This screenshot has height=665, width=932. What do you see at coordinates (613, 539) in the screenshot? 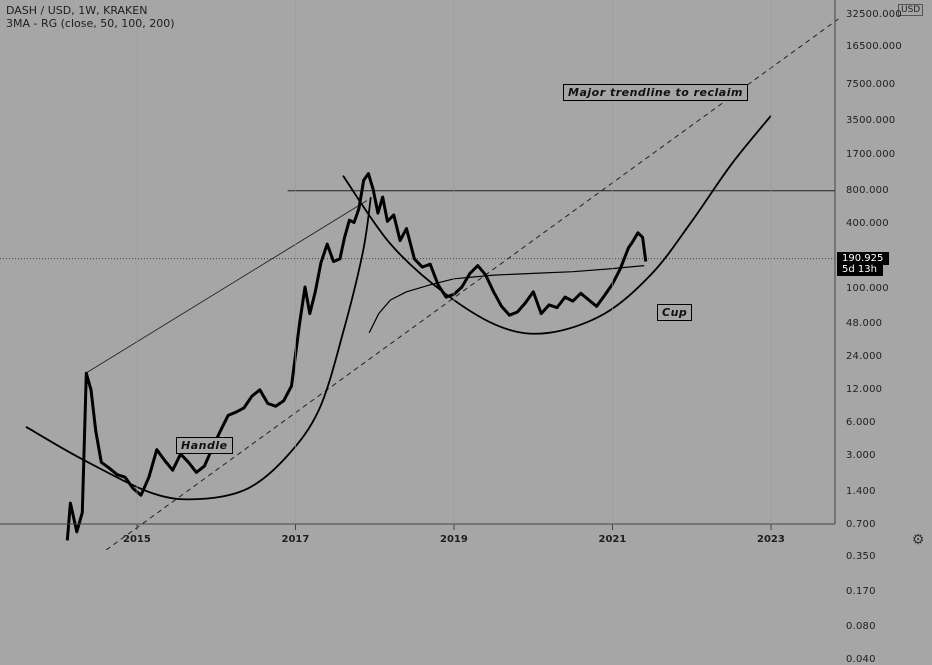
I see `time-tick-label: 2021` at bounding box center [613, 539].